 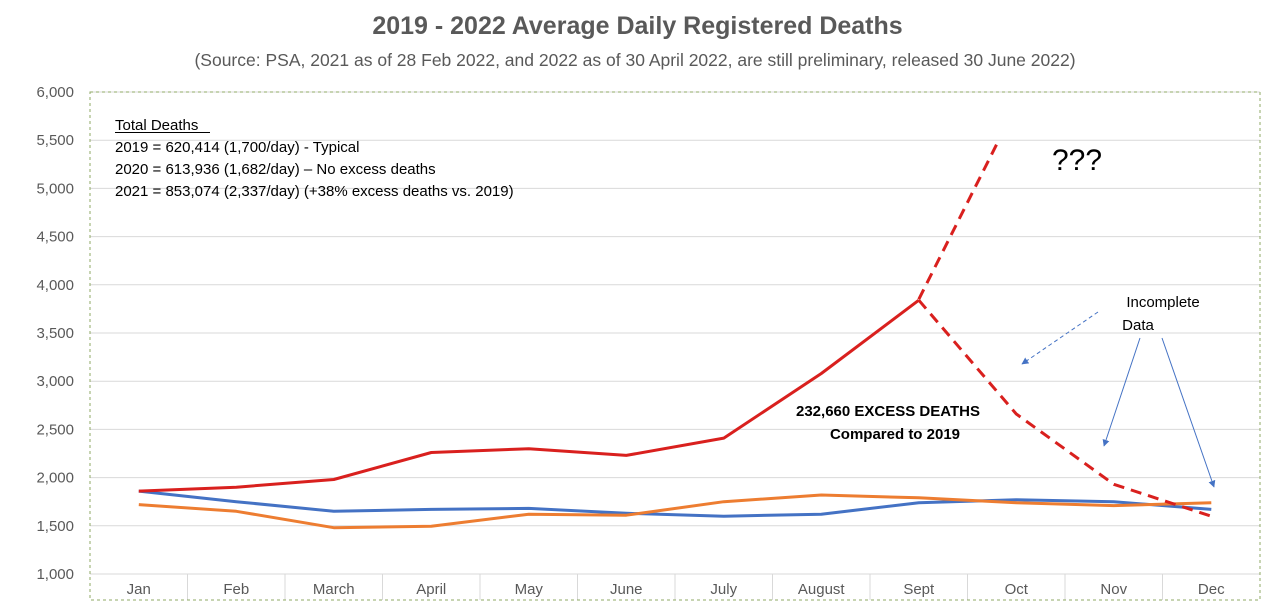 What do you see at coordinates (55, 140) in the screenshot?
I see `y-tick-label: 5,500` at bounding box center [55, 140].